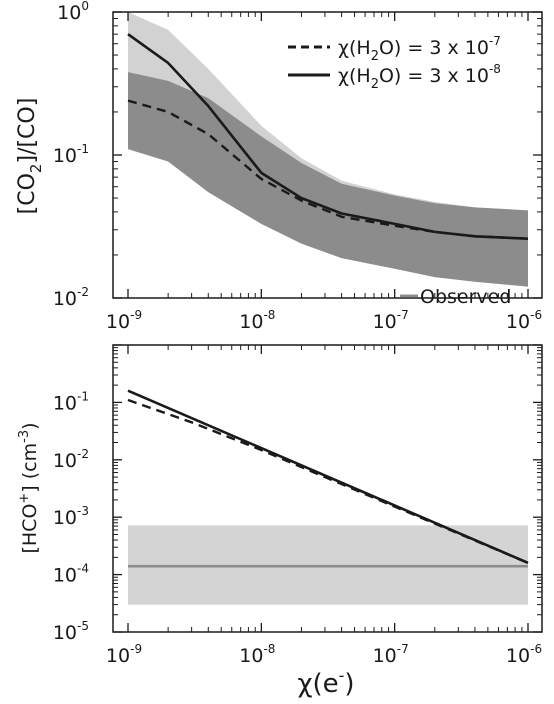 This screenshot has height=704, width=554. What do you see at coordinates (29, 487) in the screenshot?
I see `y-axis-label: [HCO+] (cm-3)` at bounding box center [29, 487].